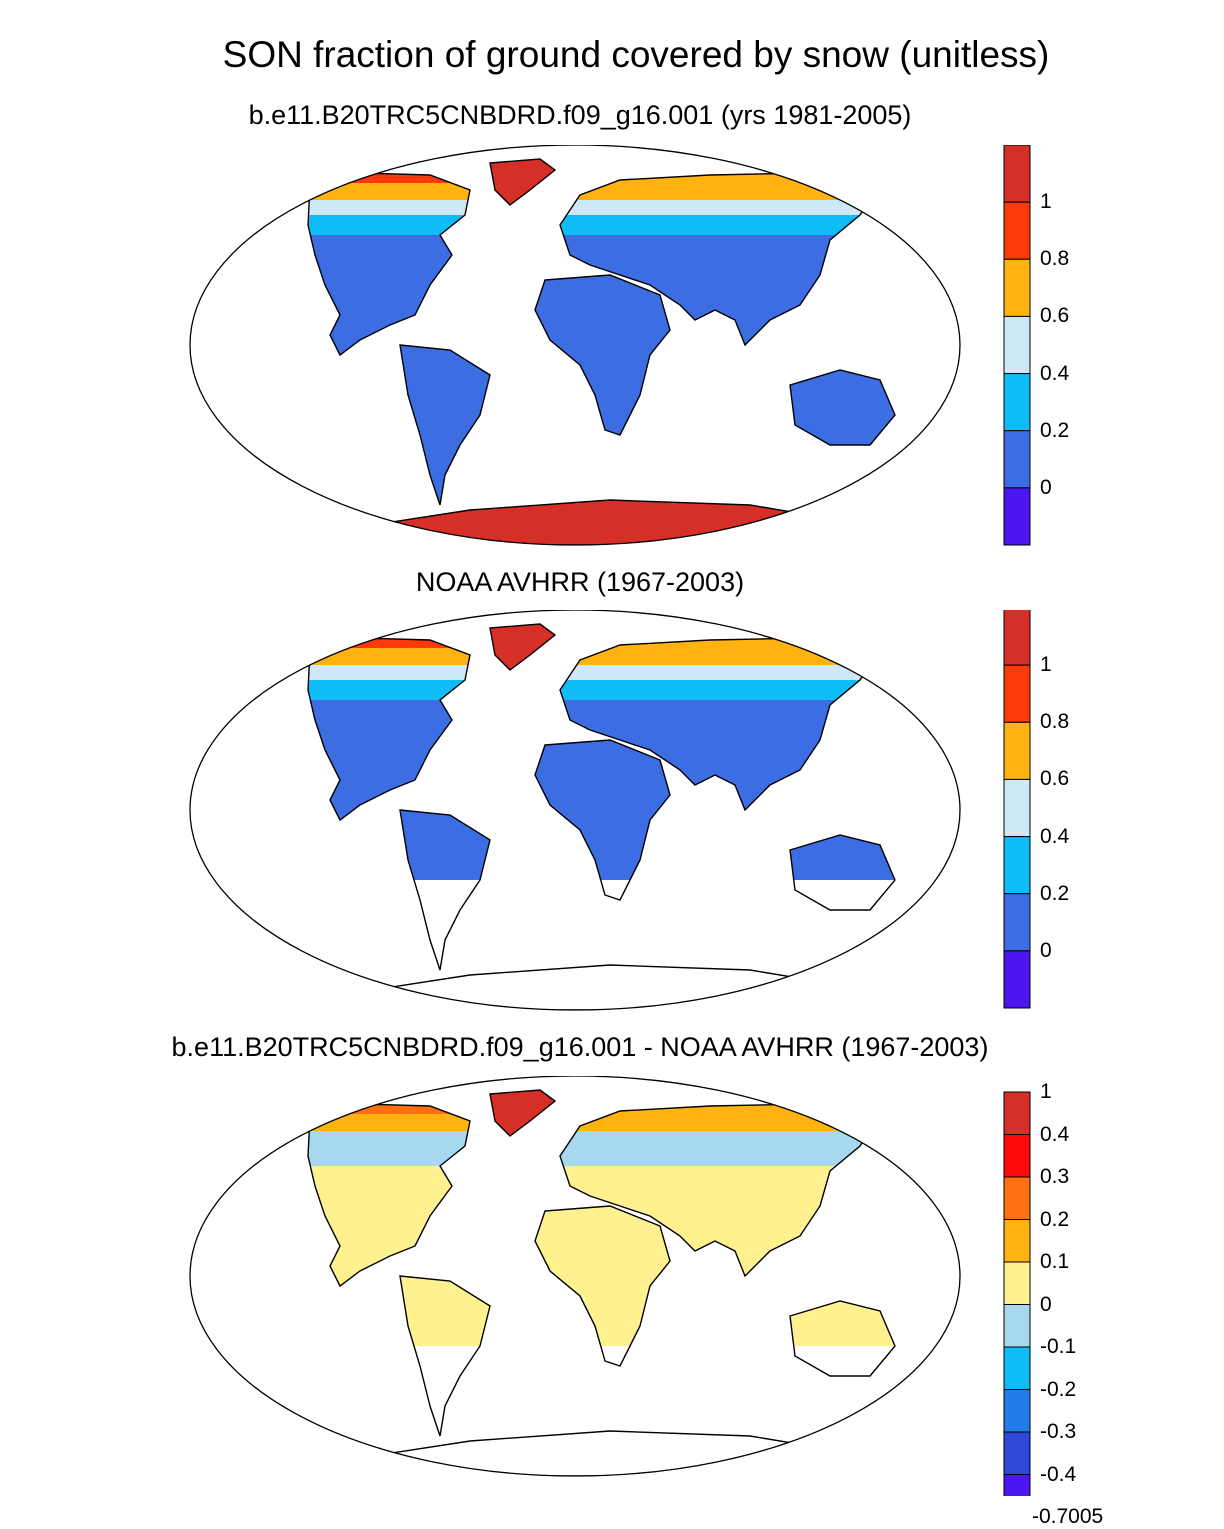 Image resolution: width=1224 pixels, height=1529 pixels. I want to click on colorbar-label: -0.4, so click(1058, 1474).